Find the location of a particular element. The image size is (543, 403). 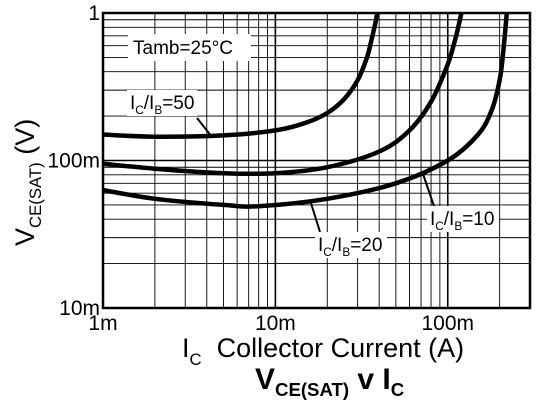

y-tick-label: 100m is located at coordinates (73, 161).